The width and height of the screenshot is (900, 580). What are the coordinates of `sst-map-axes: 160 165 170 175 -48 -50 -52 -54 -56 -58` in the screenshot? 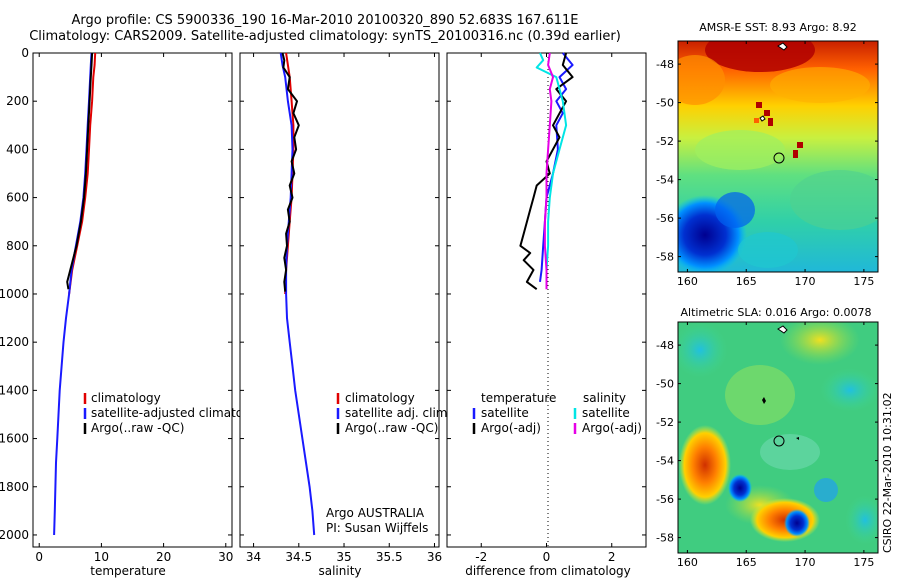 It's located at (767, 164).